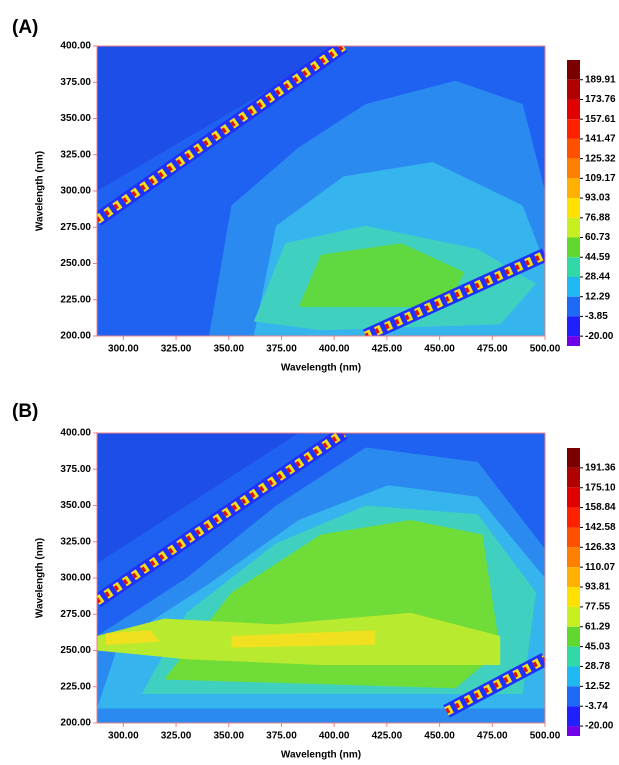 The width and height of the screenshot is (619, 765). What do you see at coordinates (597, 296) in the screenshot?
I see `colorbar-tick-label: 12.29` at bounding box center [597, 296].